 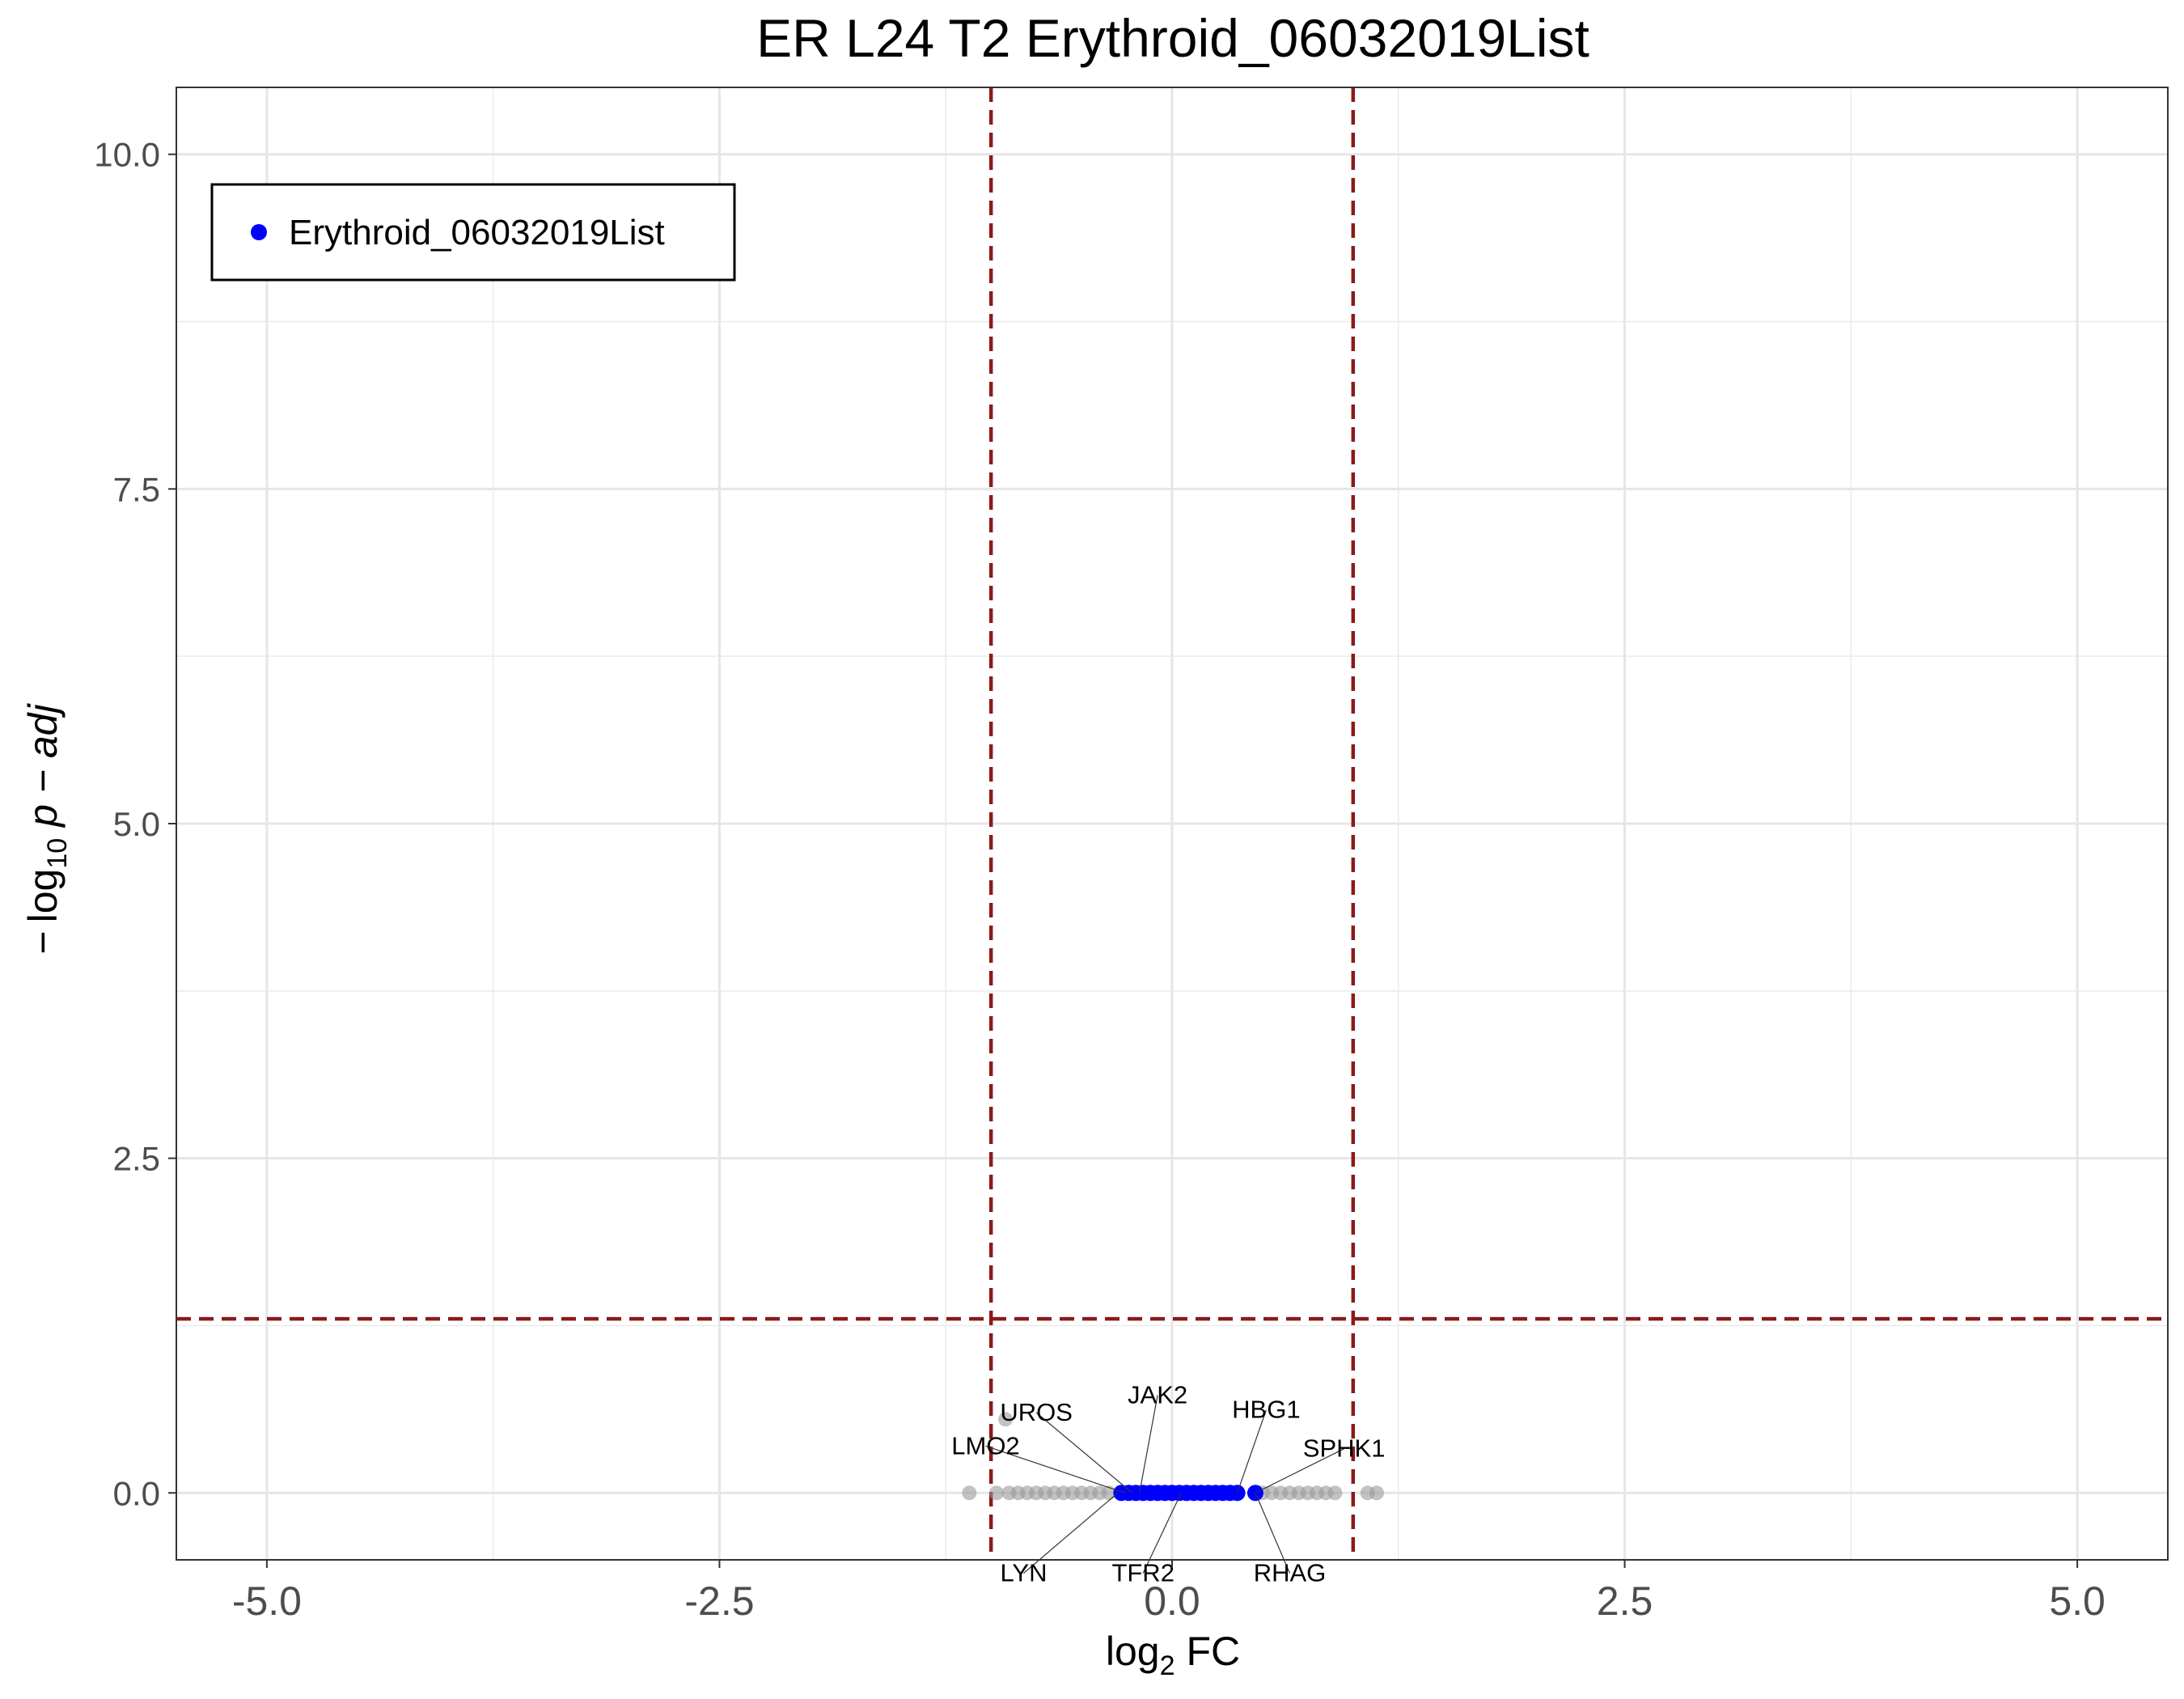 I want to click on gene-label: TFR2, so click(x=1143, y=1573).